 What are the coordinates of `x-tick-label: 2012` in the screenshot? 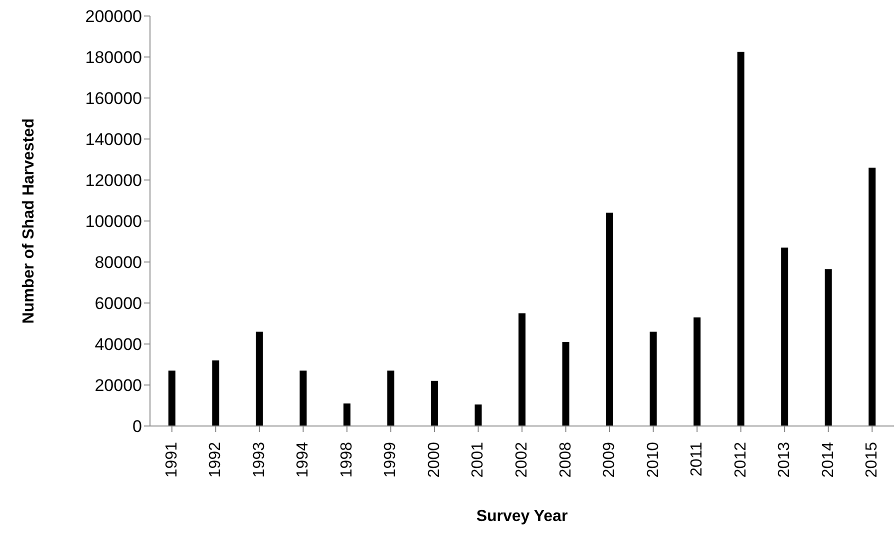 It's located at (741, 460).